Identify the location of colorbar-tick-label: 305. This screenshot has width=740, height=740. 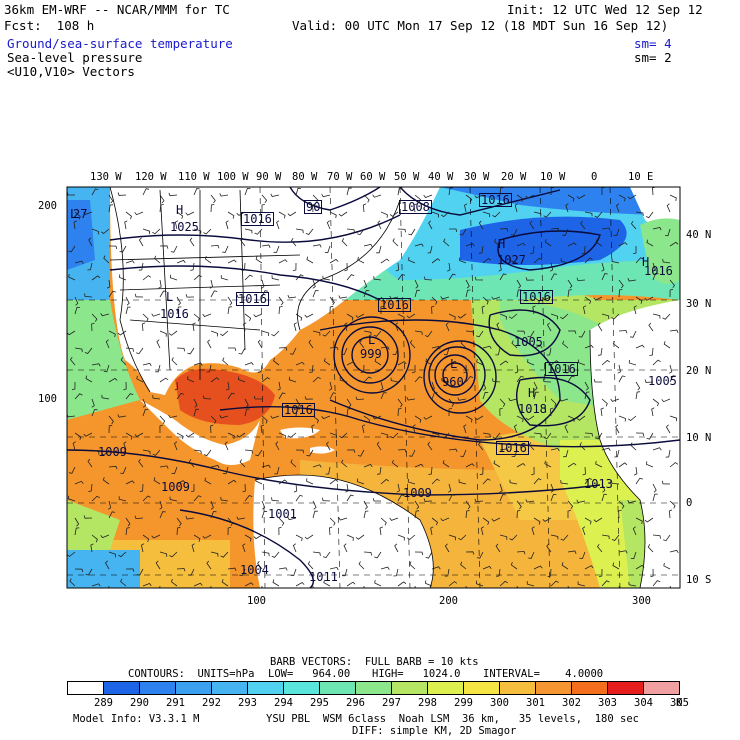
(679, 703).